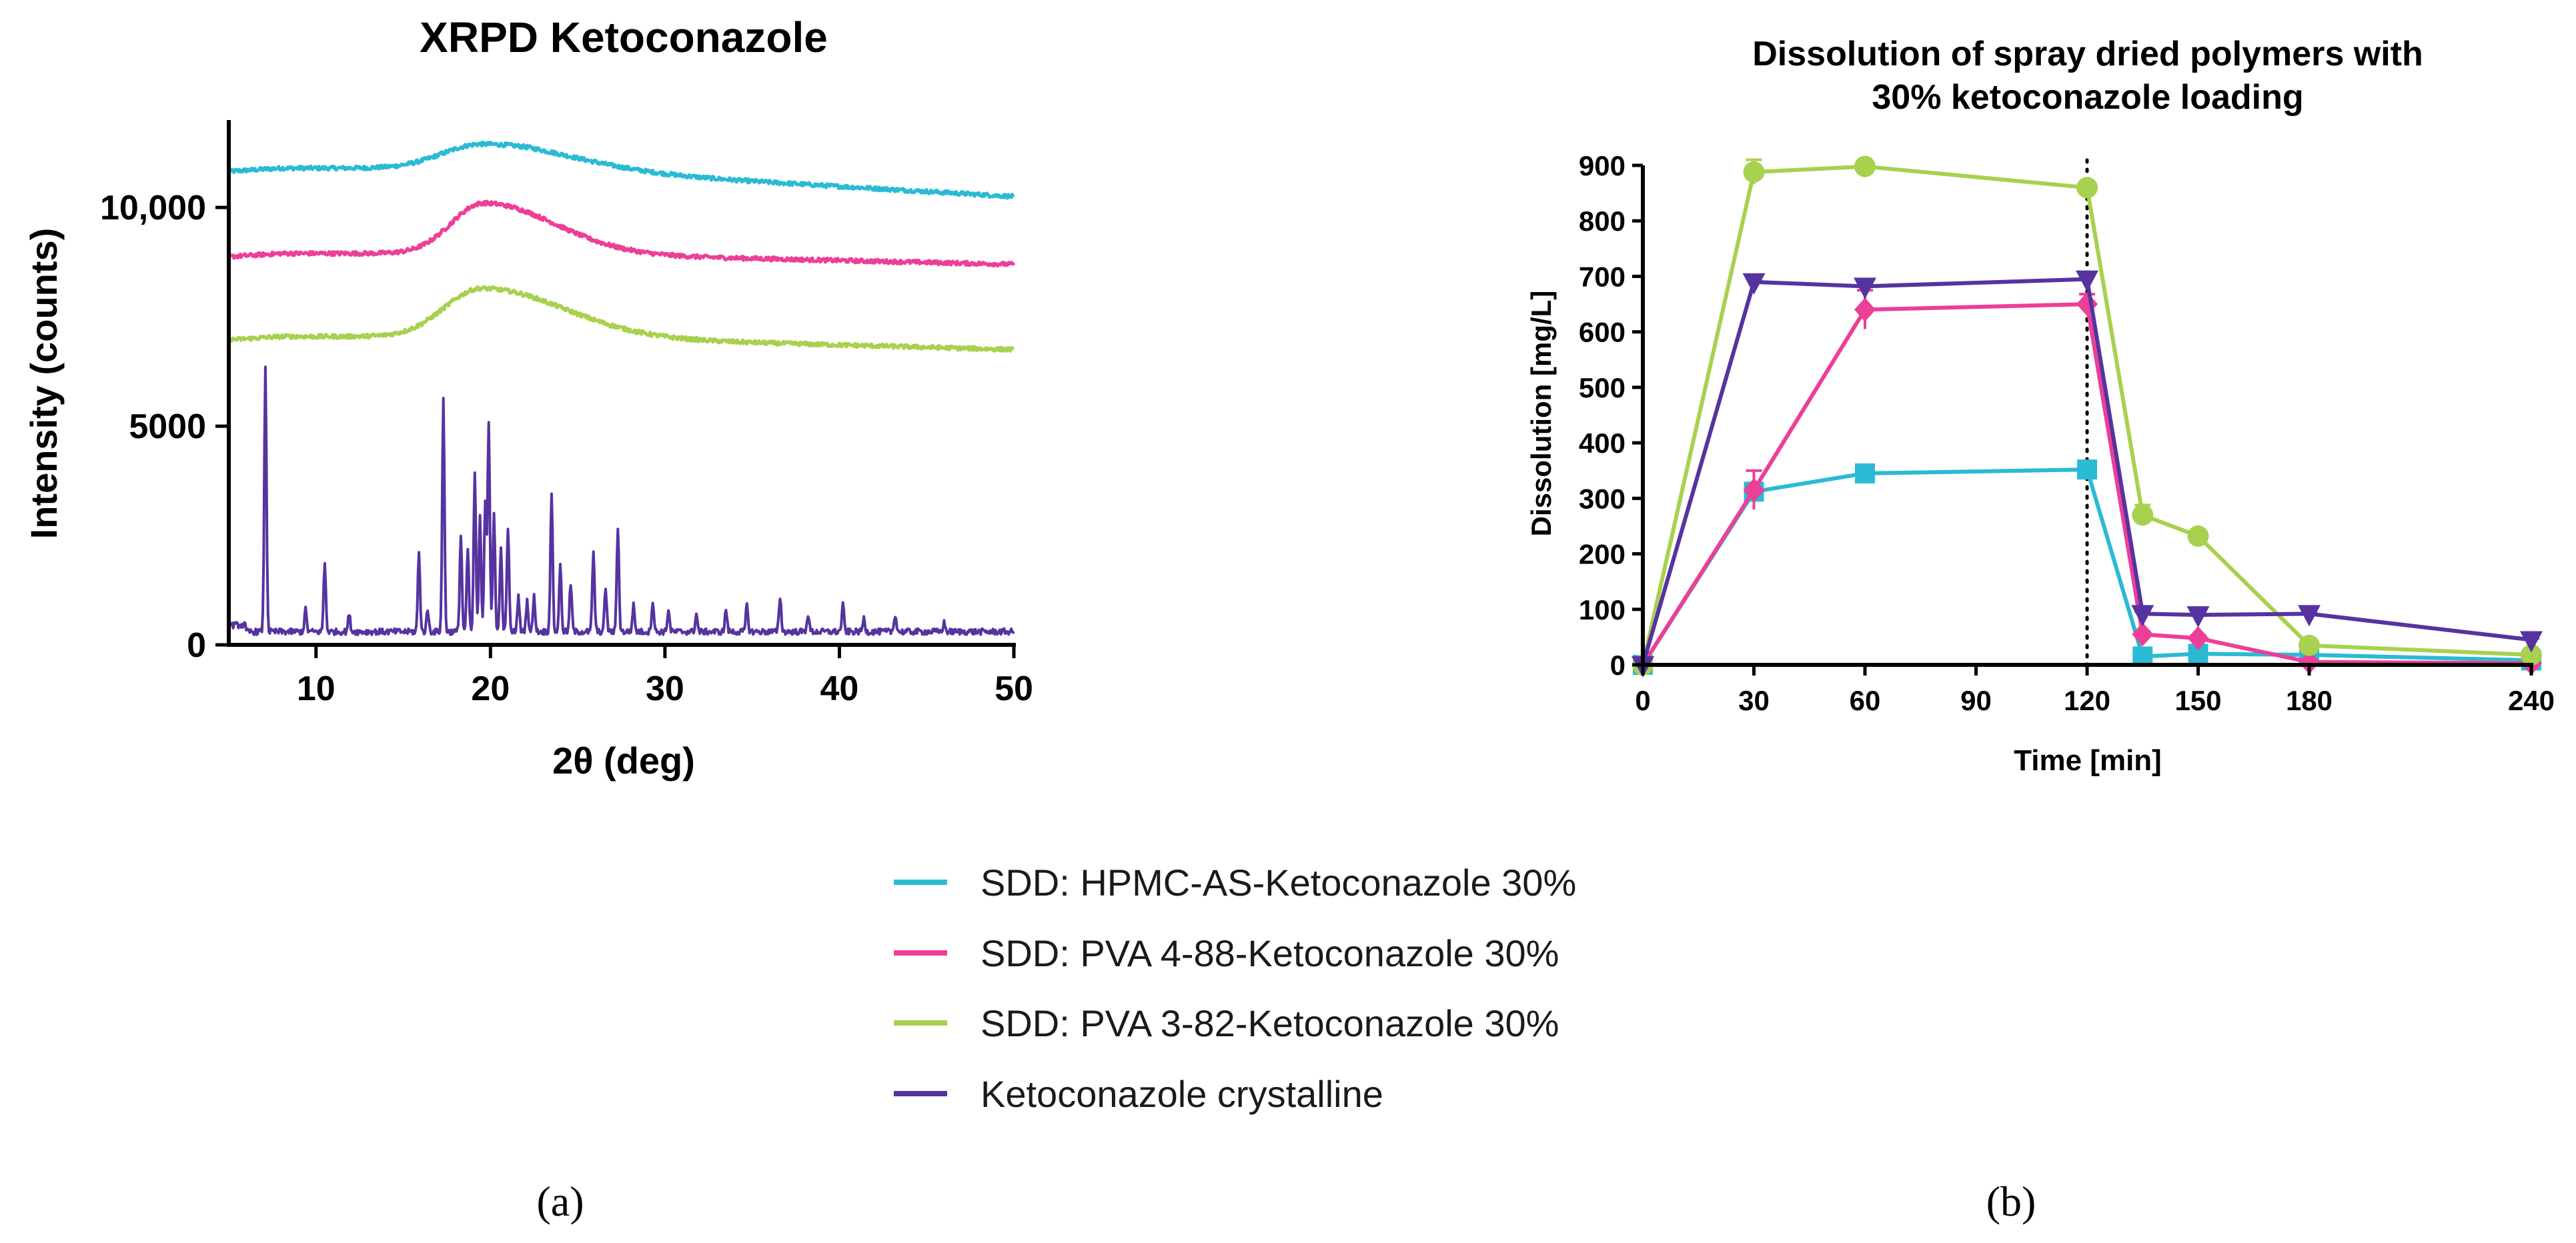 This screenshot has height=1243, width=2576. I want to click on dissolution-y-tick-label: 700, so click(1603, 277).